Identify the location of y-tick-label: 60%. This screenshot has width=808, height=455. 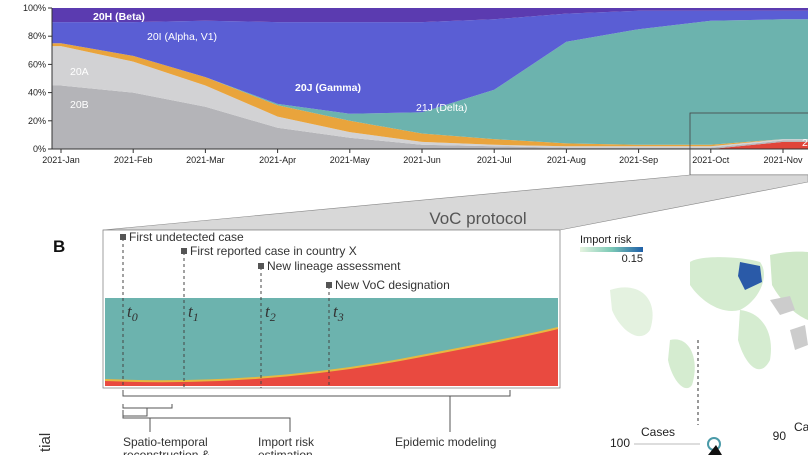
(37, 64).